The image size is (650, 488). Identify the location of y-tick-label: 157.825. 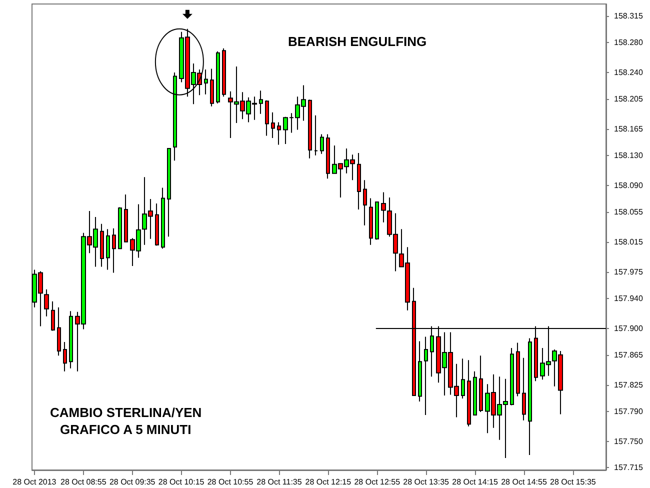
(629, 385).